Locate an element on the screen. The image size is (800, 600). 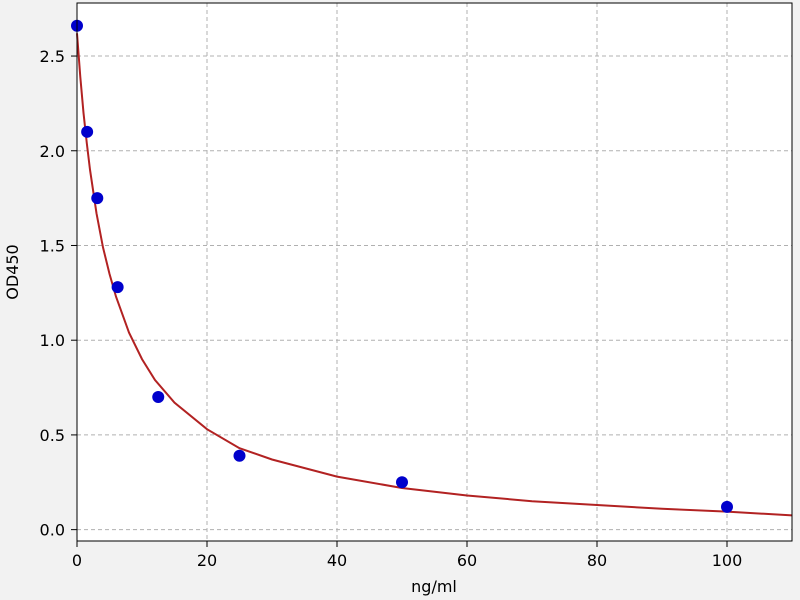
y-tick-label: 0.0 is located at coordinates (52, 530).